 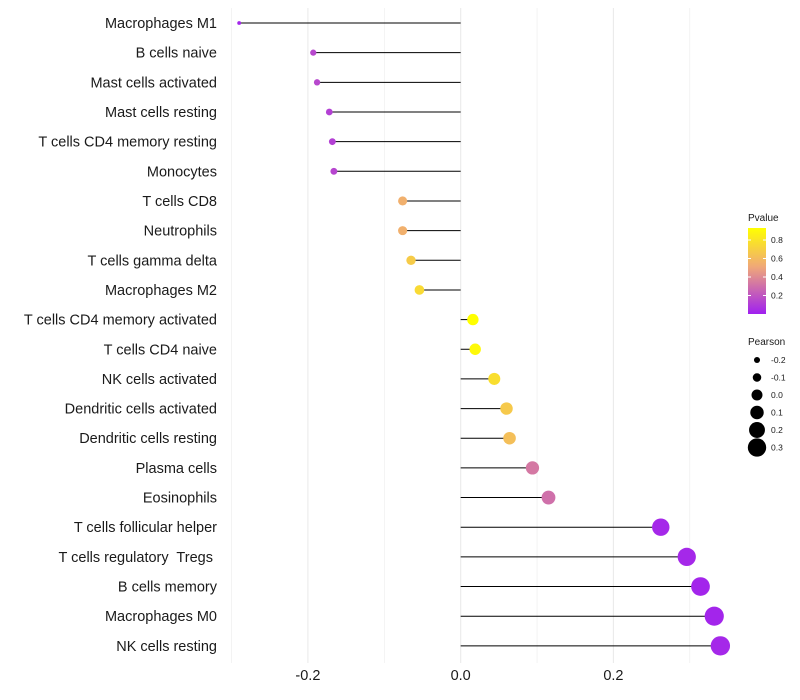 What do you see at coordinates (161, 24) in the screenshot?
I see `category-label-0: Macrophages M1` at bounding box center [161, 24].